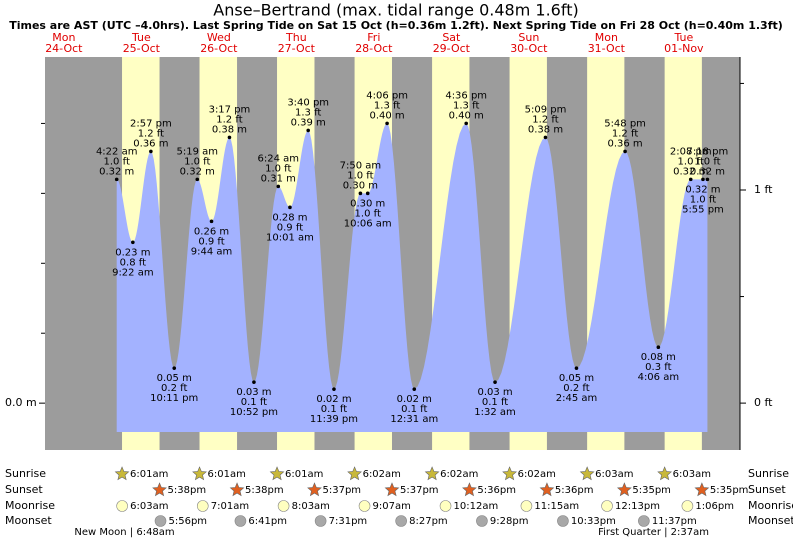 Image resolution: width=793 pixels, height=543 pixels. I want to click on moonrise-time: 1:06pm, so click(714, 506).